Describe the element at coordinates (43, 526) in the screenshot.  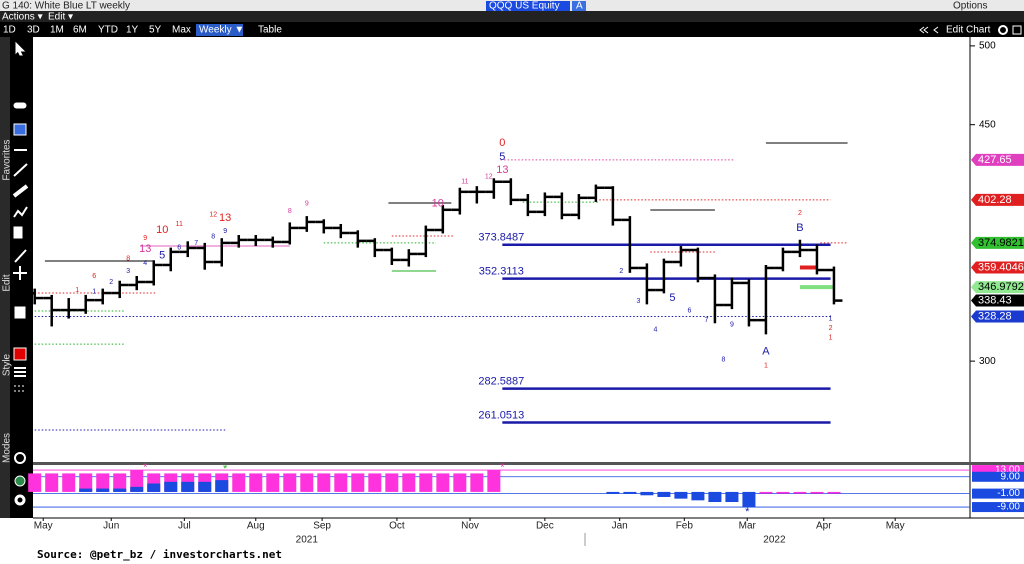
I see `x-tick-label: May` at that location.